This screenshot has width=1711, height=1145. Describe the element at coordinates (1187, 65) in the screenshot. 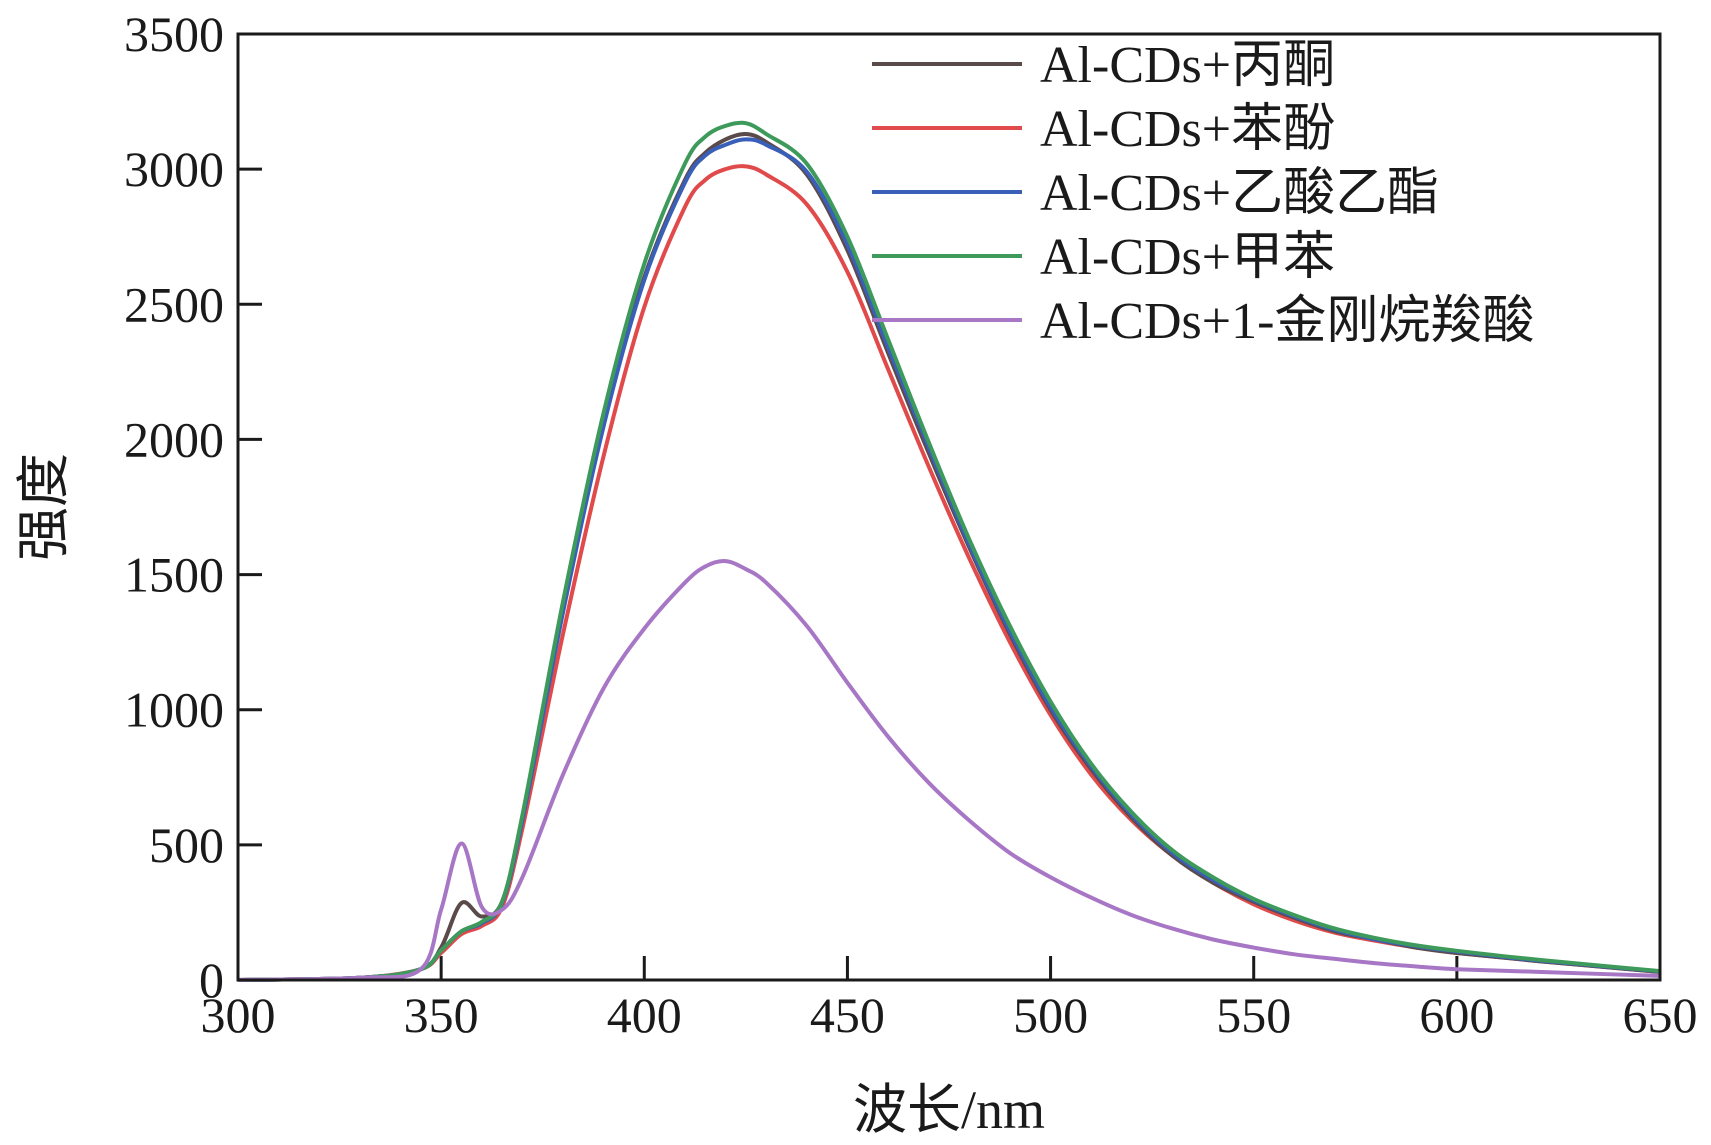

I see `legend-label: Al-CDs+丙酮` at that location.